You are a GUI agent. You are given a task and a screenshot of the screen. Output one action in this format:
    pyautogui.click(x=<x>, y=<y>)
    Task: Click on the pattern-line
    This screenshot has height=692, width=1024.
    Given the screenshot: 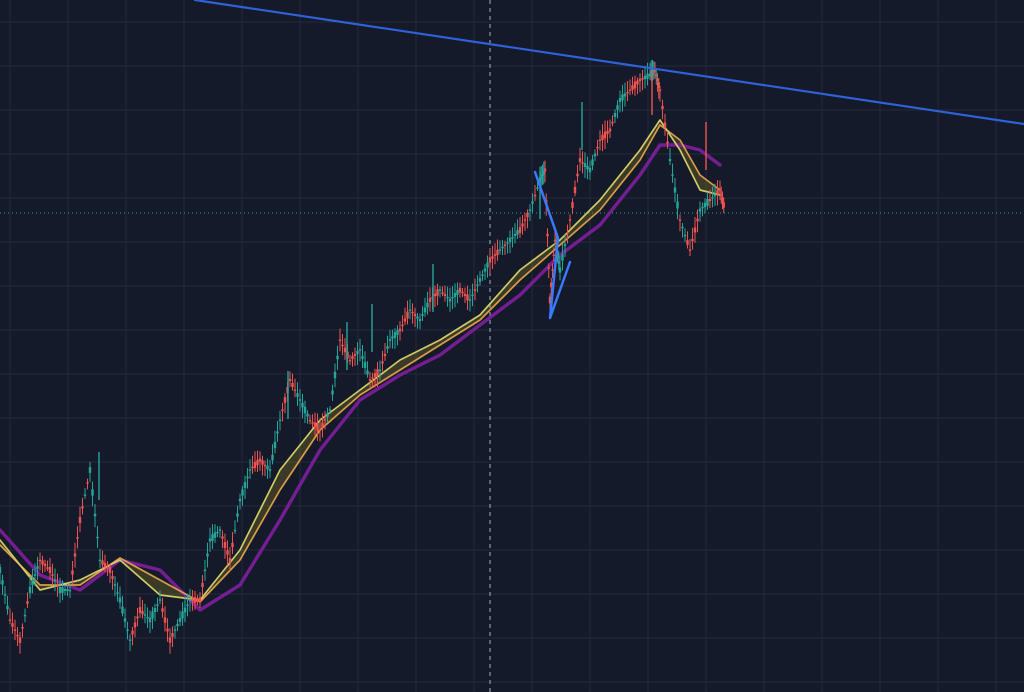 What is the action you would take?
    pyautogui.click(x=552, y=245)
    